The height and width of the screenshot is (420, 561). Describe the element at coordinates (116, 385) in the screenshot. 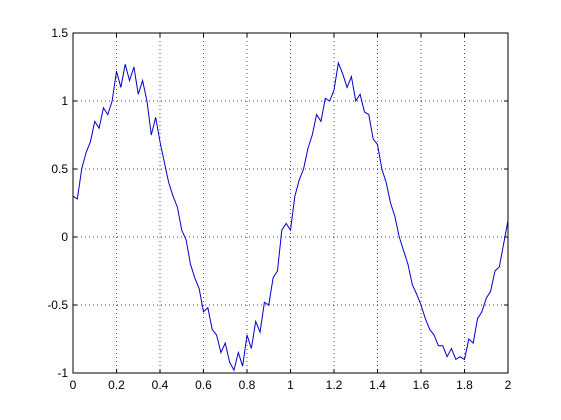

I see `x-tick-label: 0.2` at that location.